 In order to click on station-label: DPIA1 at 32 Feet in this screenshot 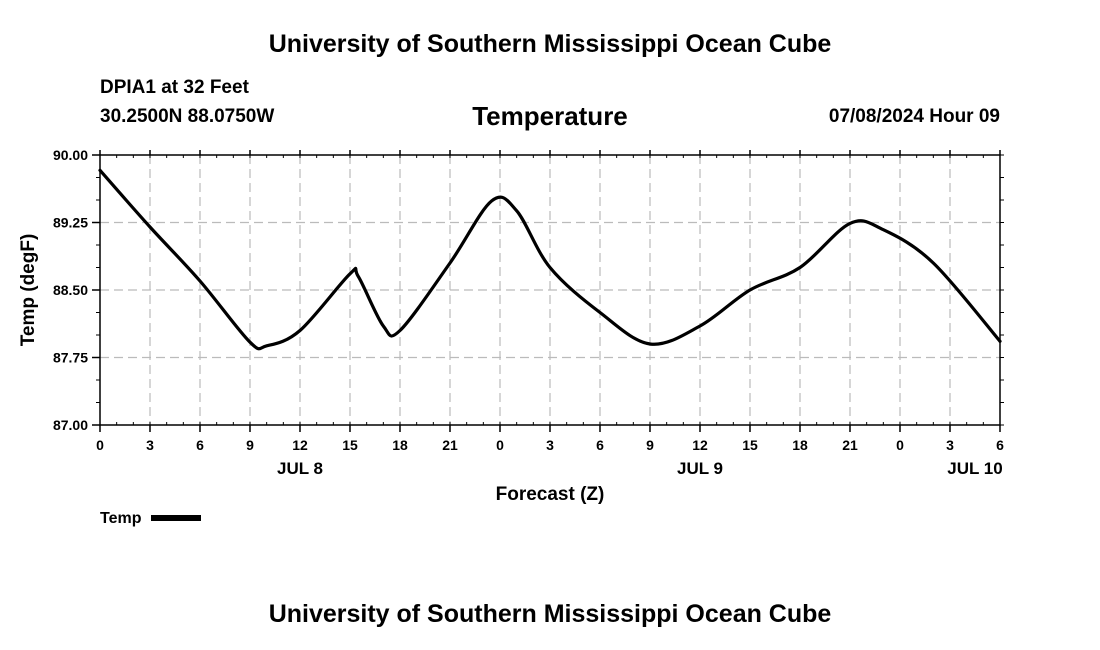, I will do `click(174, 87)`.